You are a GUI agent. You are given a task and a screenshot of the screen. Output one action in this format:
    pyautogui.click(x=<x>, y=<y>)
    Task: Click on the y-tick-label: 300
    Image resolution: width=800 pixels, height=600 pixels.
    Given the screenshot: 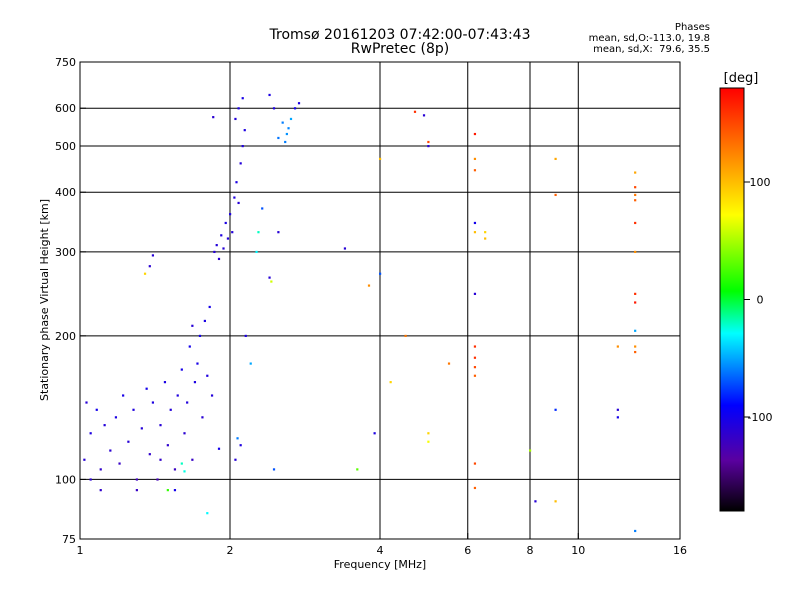 What is the action you would take?
    pyautogui.click(x=65, y=252)
    